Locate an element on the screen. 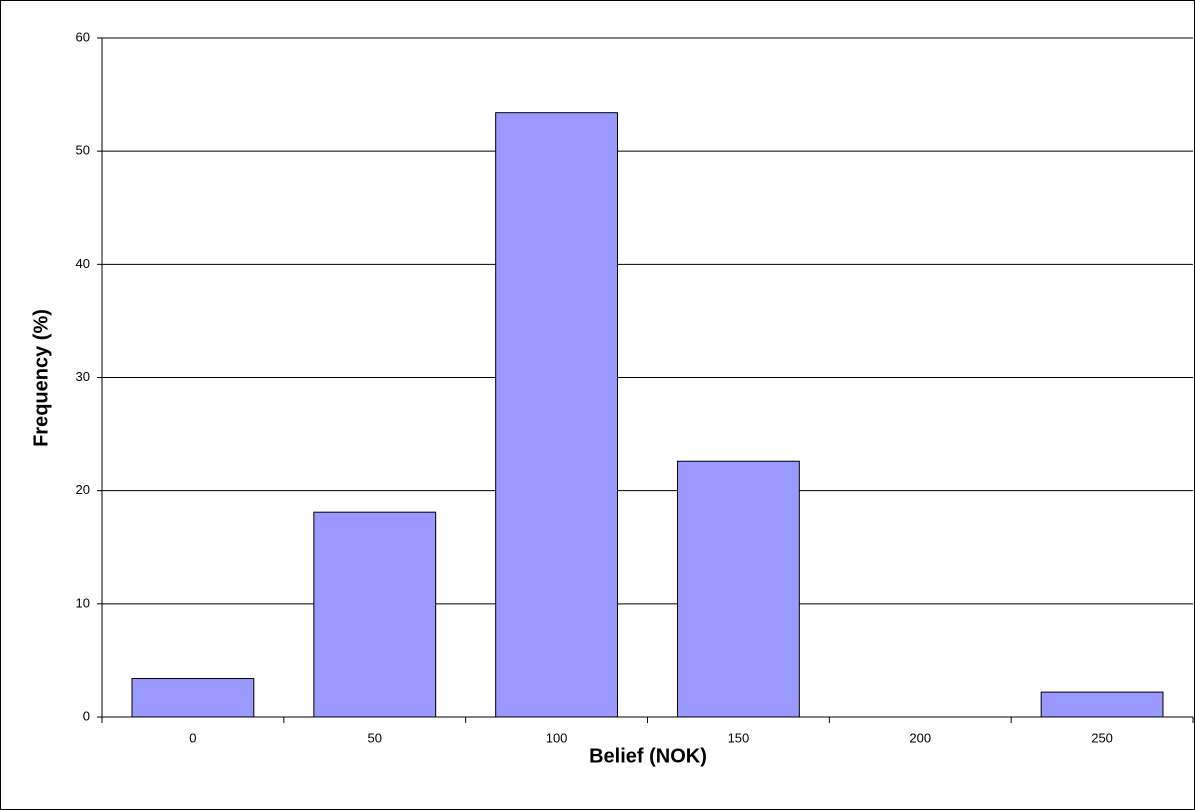 The width and height of the screenshot is (1195, 810). y-tick-label: 10 is located at coordinates (83, 602).